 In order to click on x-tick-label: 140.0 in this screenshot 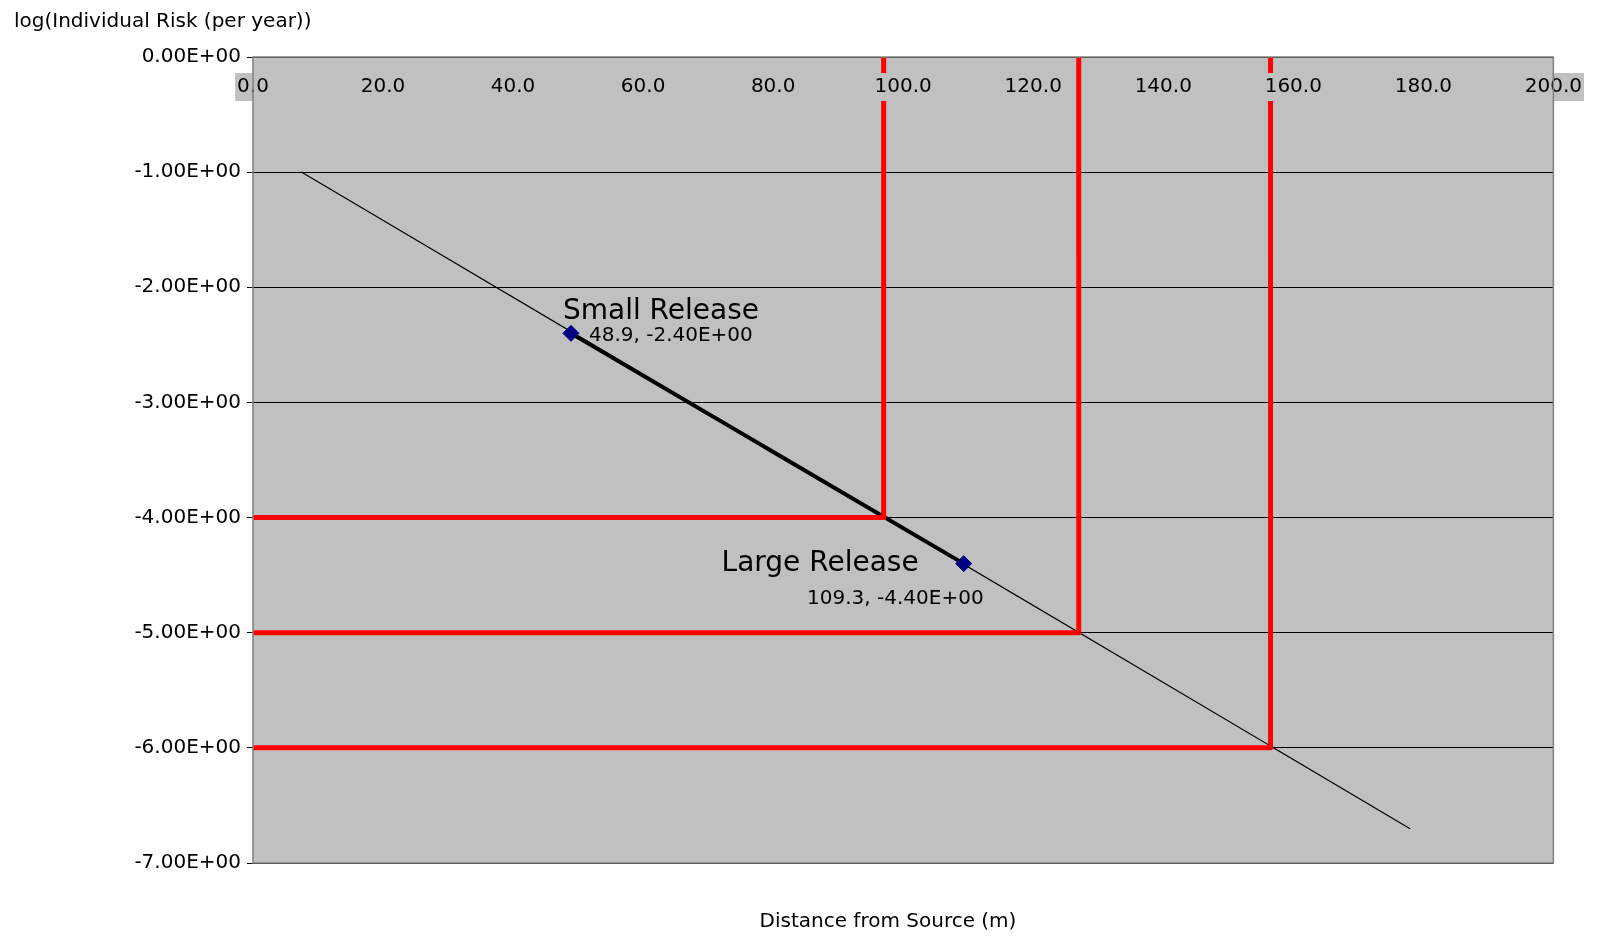, I will do `click(1163, 85)`.